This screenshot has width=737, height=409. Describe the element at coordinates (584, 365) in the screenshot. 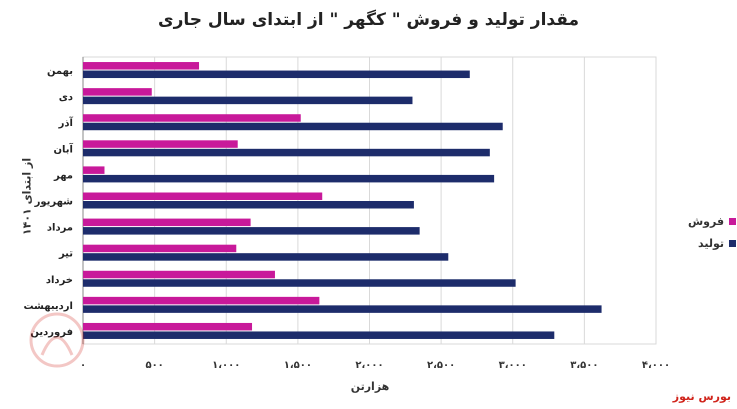

I see `x-tick-label: ۳،۵۰۰` at that location.